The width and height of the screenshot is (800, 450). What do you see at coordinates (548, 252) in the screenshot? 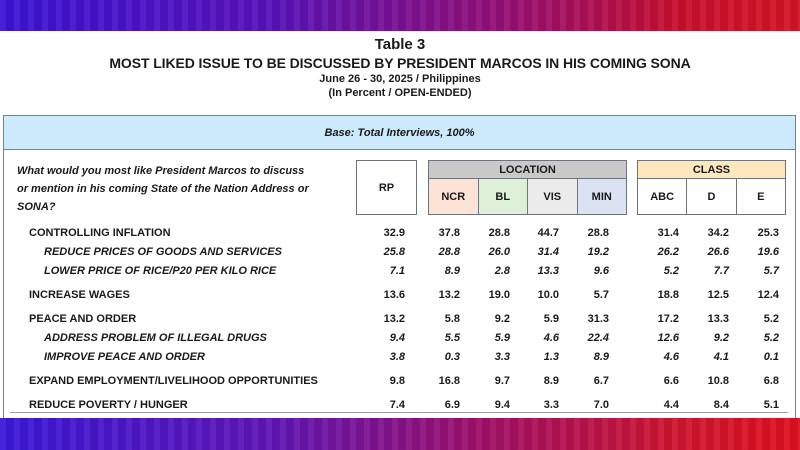
I see `cell-vis: 31.4` at bounding box center [548, 252].